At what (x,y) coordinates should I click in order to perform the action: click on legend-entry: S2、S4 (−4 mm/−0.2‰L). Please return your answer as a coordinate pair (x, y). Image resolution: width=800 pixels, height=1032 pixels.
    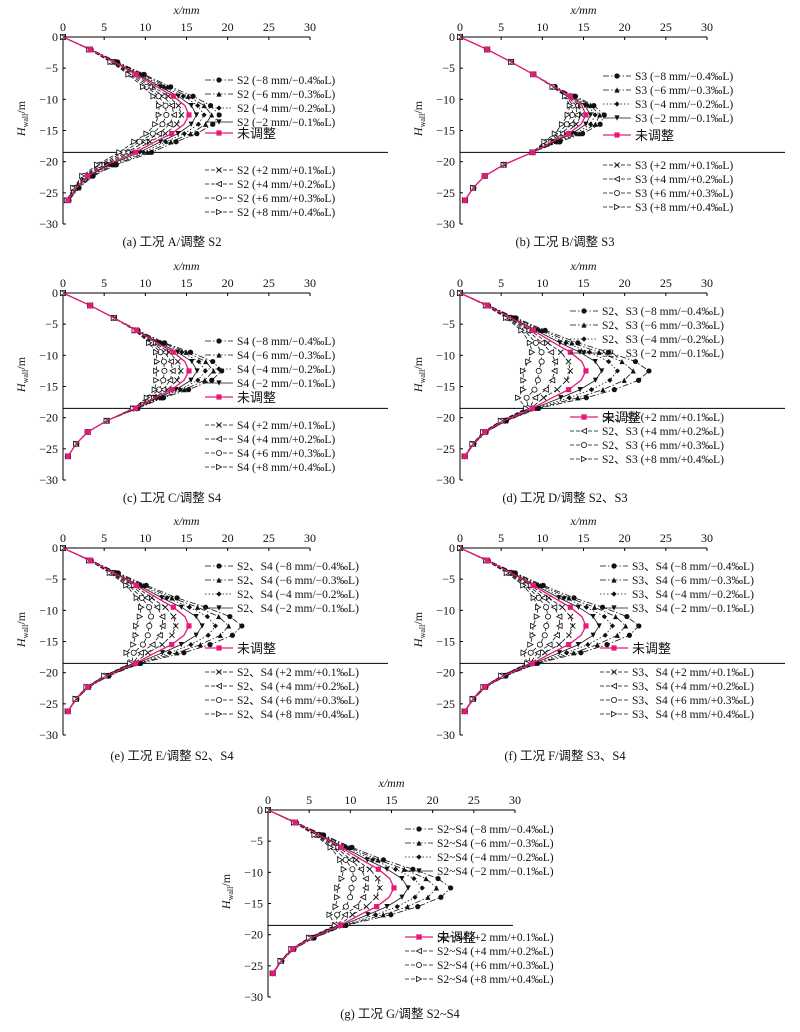
    Looking at the image, I should click on (282, 595).